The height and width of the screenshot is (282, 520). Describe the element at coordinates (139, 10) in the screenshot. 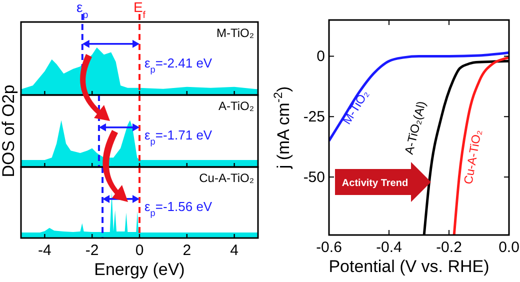

I see `ref-line-label: E$_{f}$` at that location.